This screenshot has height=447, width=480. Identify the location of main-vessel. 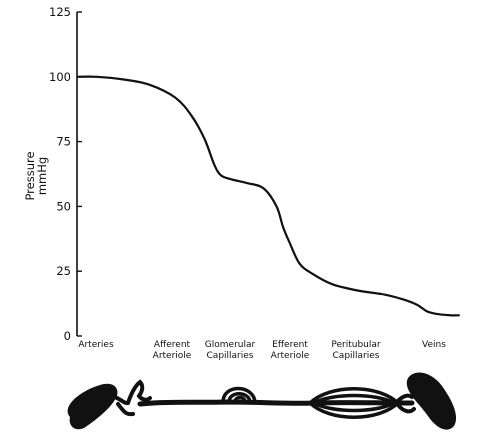
(276, 403).